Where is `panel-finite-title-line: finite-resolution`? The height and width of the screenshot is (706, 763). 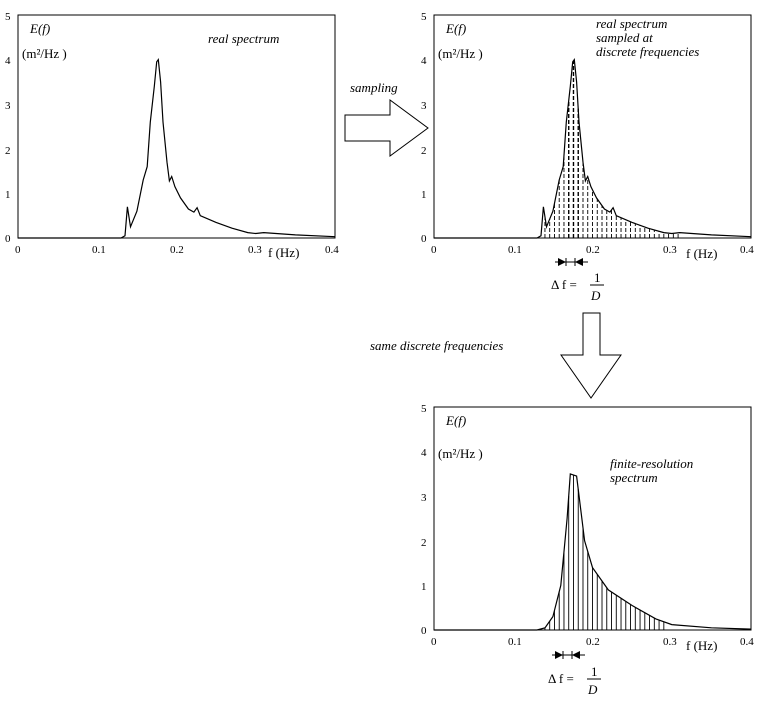
panel-finite-title-line: finite-resolution is located at coordinates (651, 463).